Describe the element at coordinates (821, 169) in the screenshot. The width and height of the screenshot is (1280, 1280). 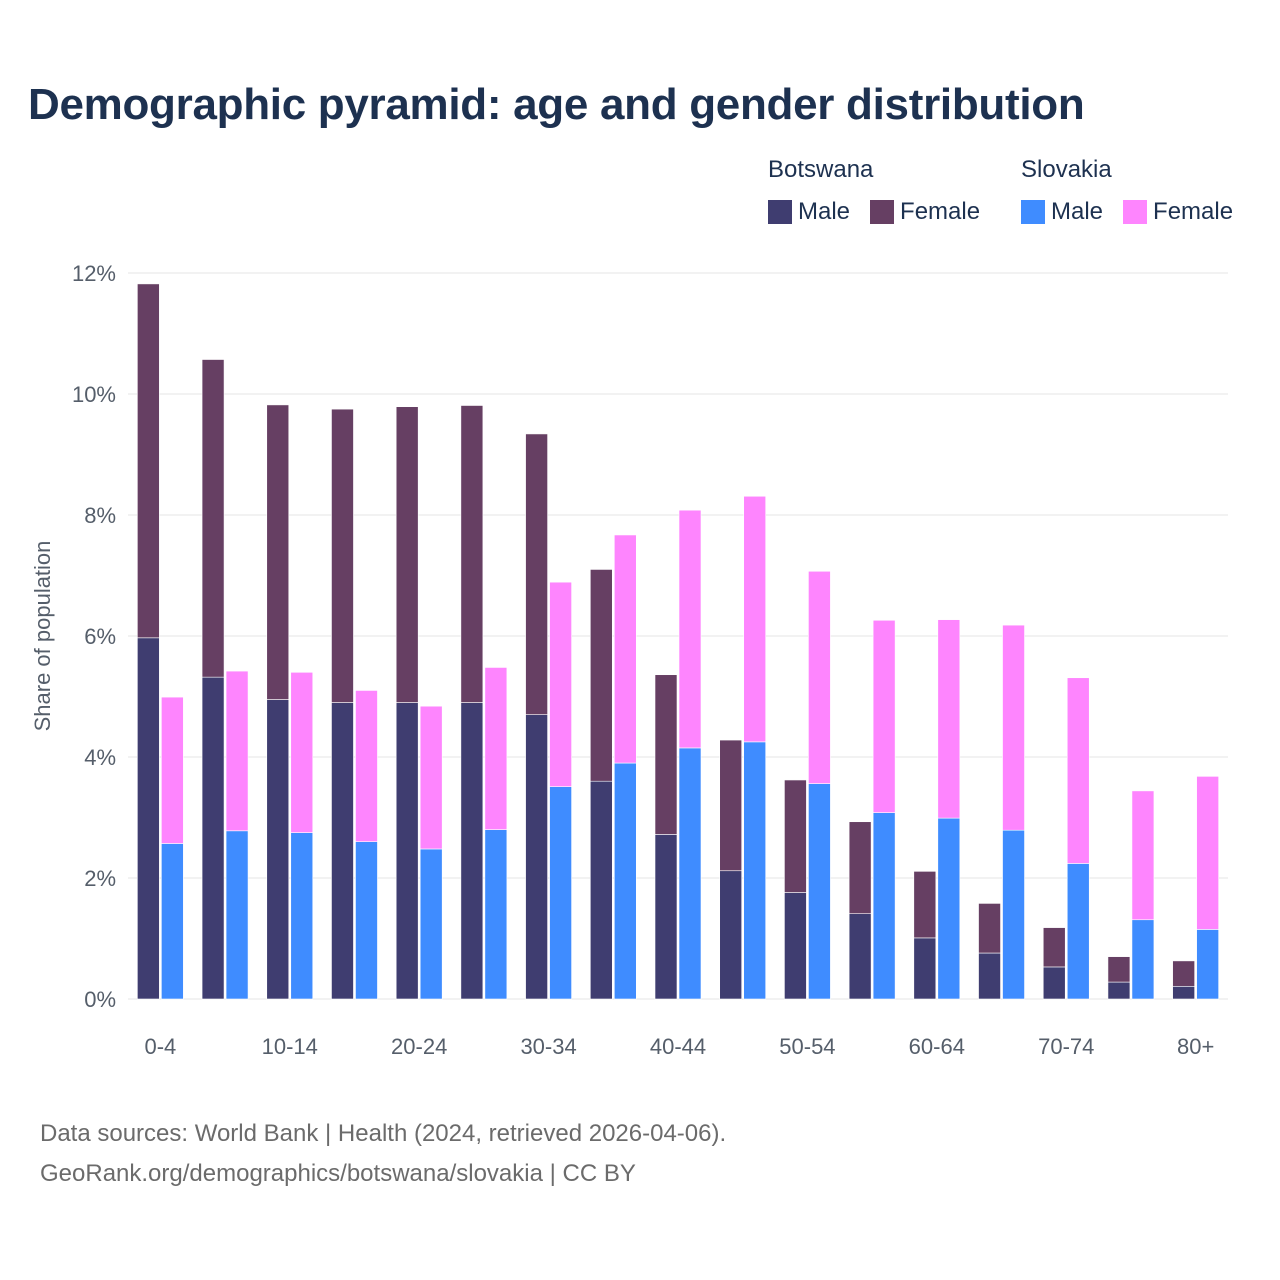
I see `legend-country-botswana: Botswana` at that location.